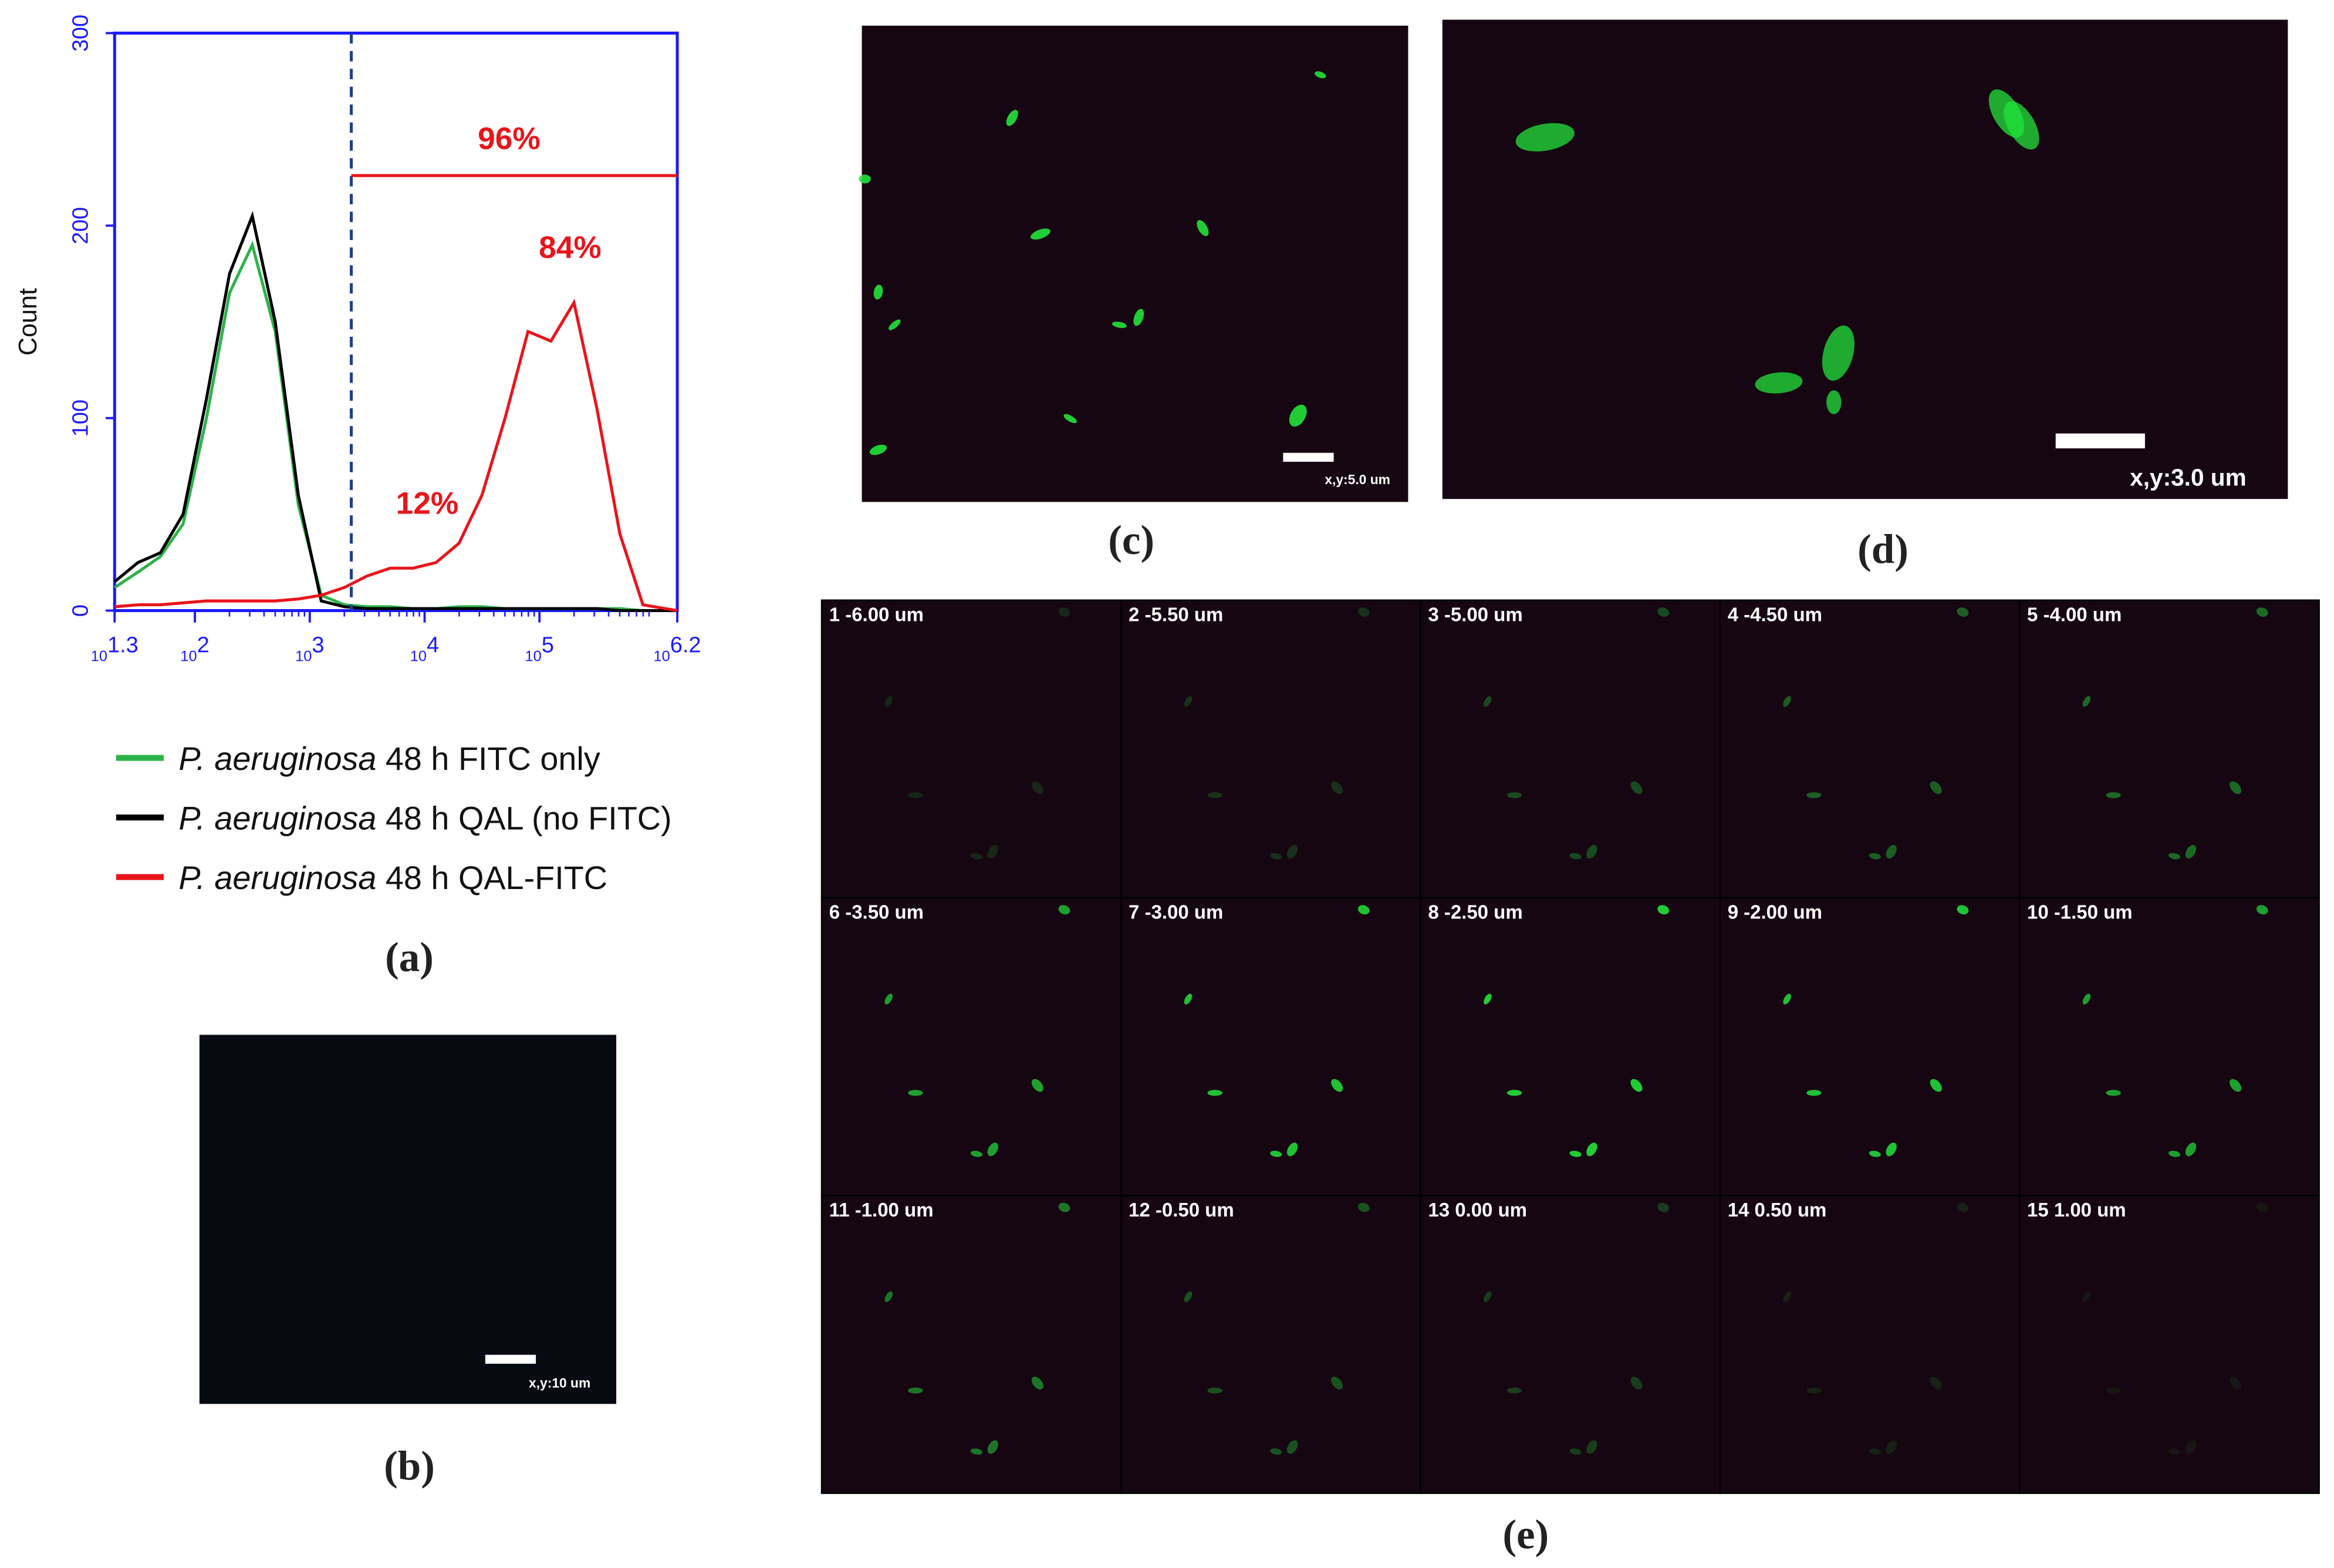 The width and height of the screenshot is (2334, 1568). I want to click on panel-label: (b), so click(409, 1466).